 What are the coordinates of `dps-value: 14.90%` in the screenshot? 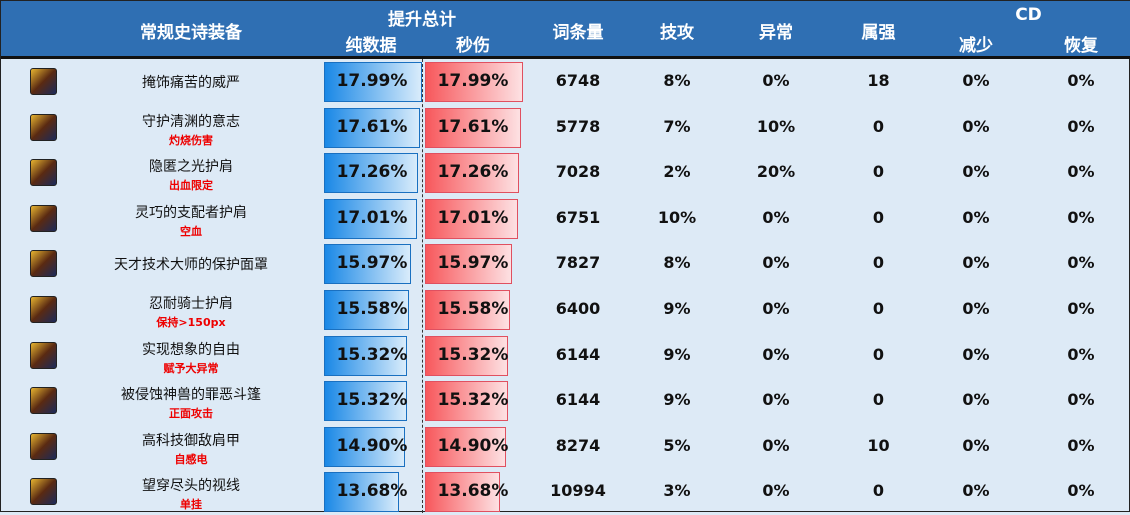 It's located at (473, 445).